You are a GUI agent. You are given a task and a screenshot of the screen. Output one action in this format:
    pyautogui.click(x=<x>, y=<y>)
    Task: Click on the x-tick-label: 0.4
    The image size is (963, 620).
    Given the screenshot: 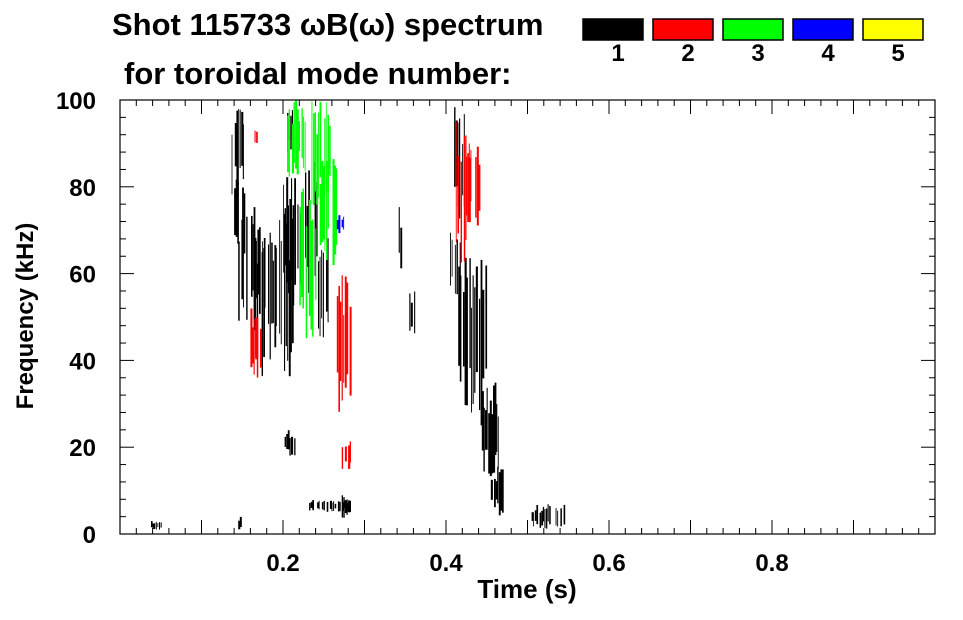 What is the action you would take?
    pyautogui.click(x=446, y=563)
    